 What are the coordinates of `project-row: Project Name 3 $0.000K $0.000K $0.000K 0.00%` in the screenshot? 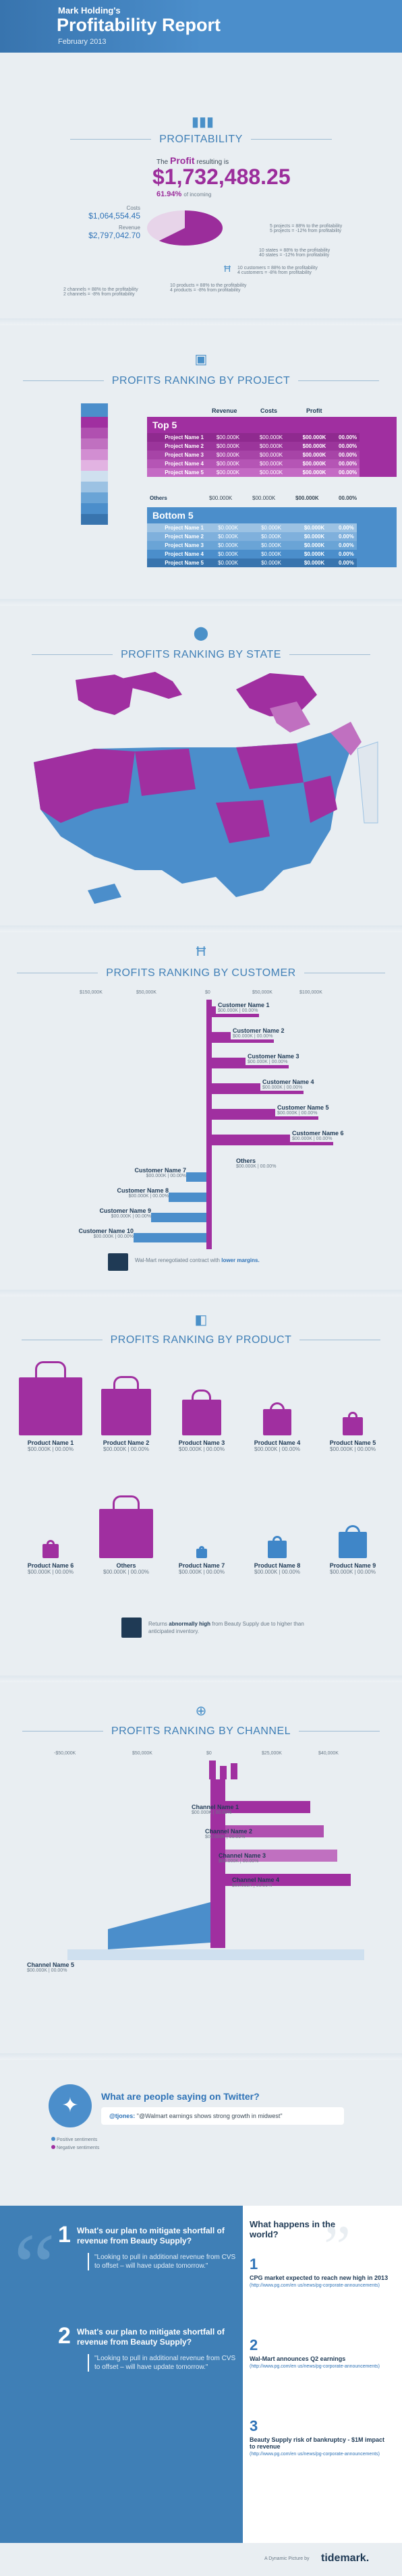 It's located at (252, 545).